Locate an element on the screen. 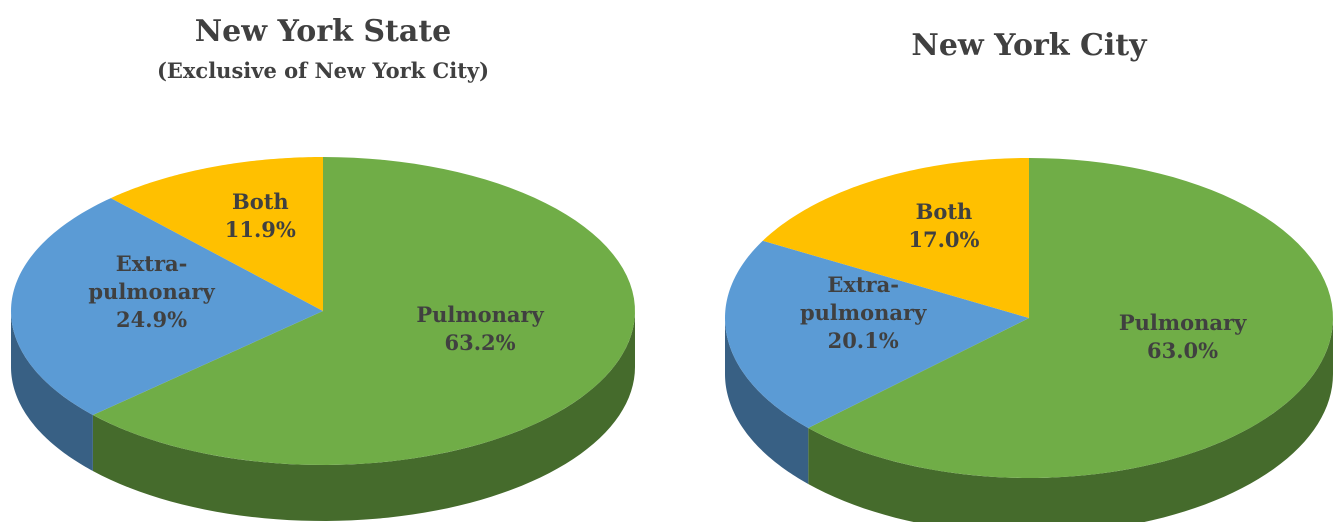 This screenshot has height=522, width=1333. chart-title: New York City is located at coordinates (1029, 45).